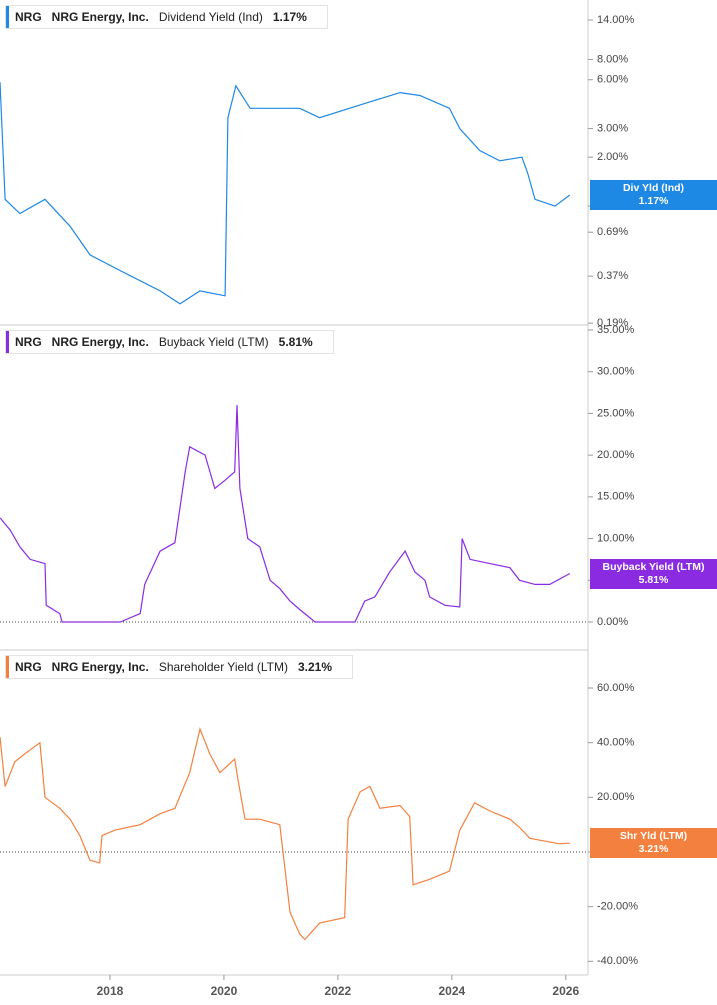  What do you see at coordinates (616, 497) in the screenshot?
I see `y-tick-label: 15.00%` at bounding box center [616, 497].